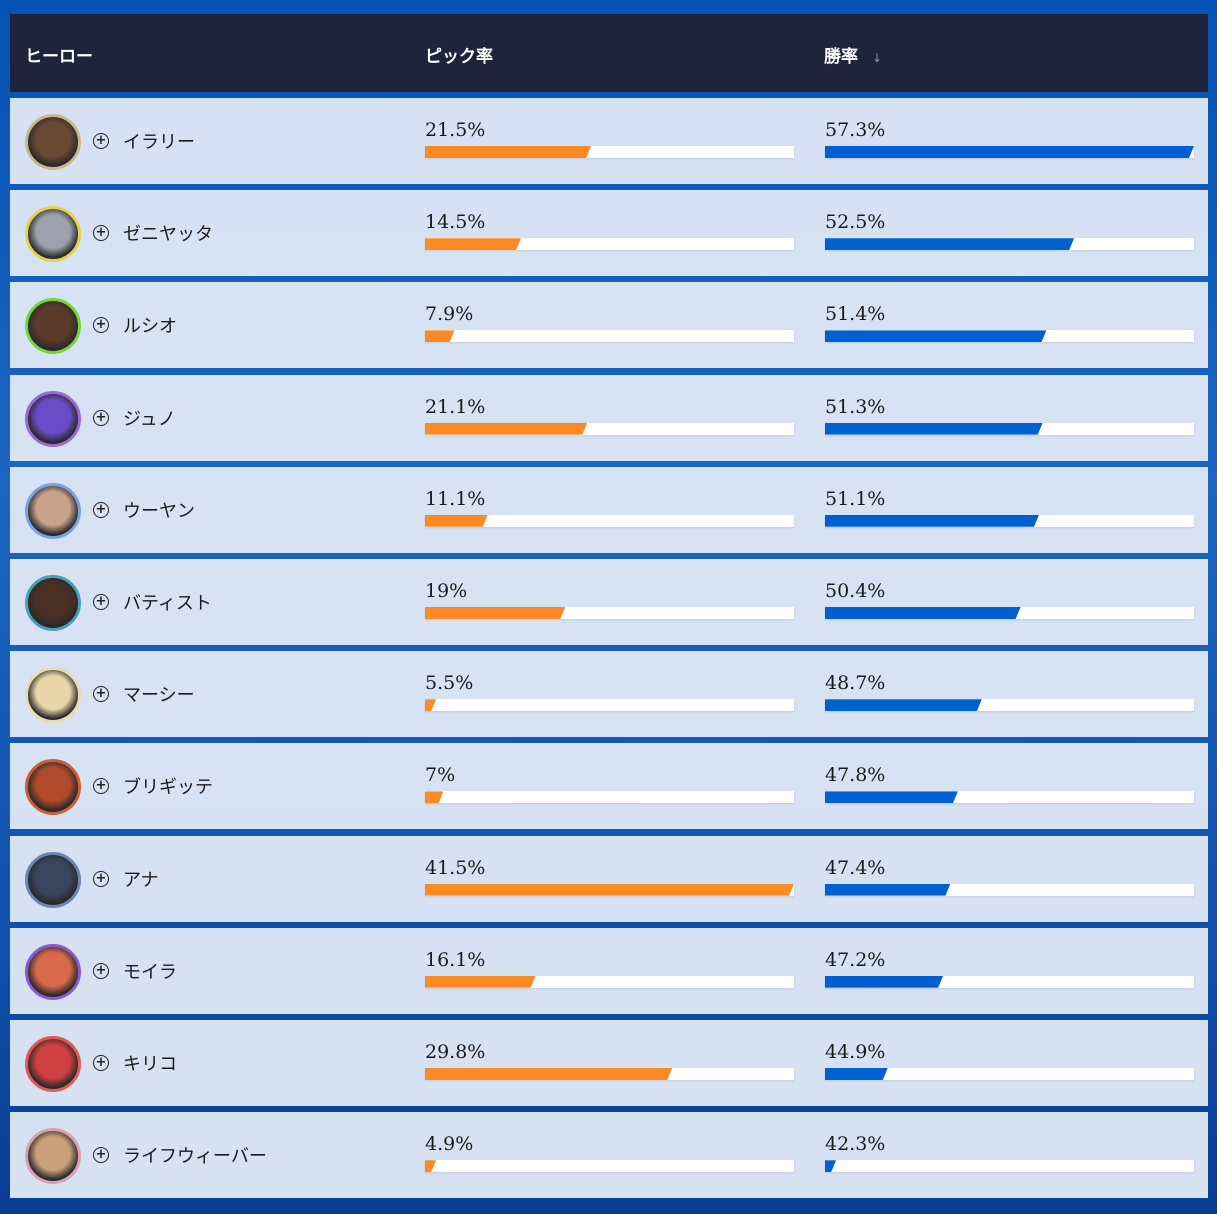  I want to click on hero-name: バティスト, so click(167, 603).